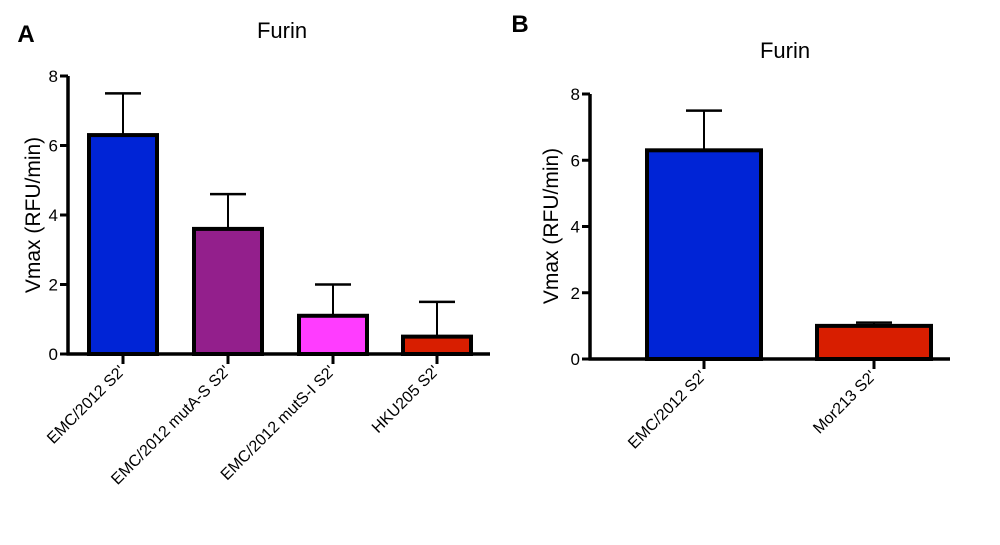  Describe the element at coordinates (278, 423) in the screenshot. I see `x-tick-label: EMC/2012 mutS-I S2'` at that location.